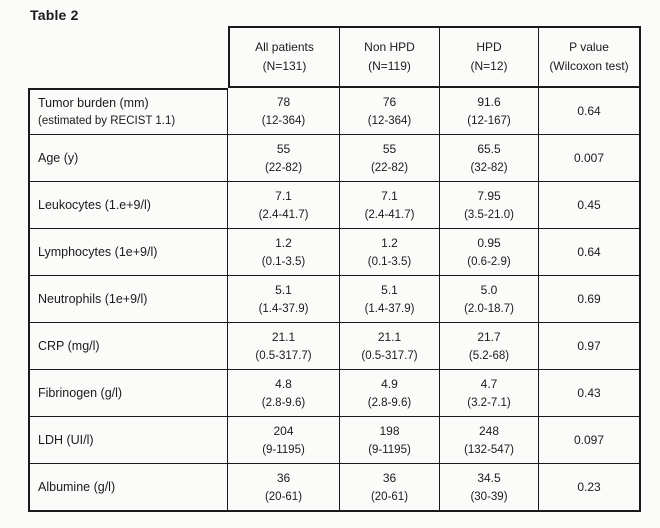  I want to click on row-label: Lymphocytes (1e+9/l), so click(98, 252).